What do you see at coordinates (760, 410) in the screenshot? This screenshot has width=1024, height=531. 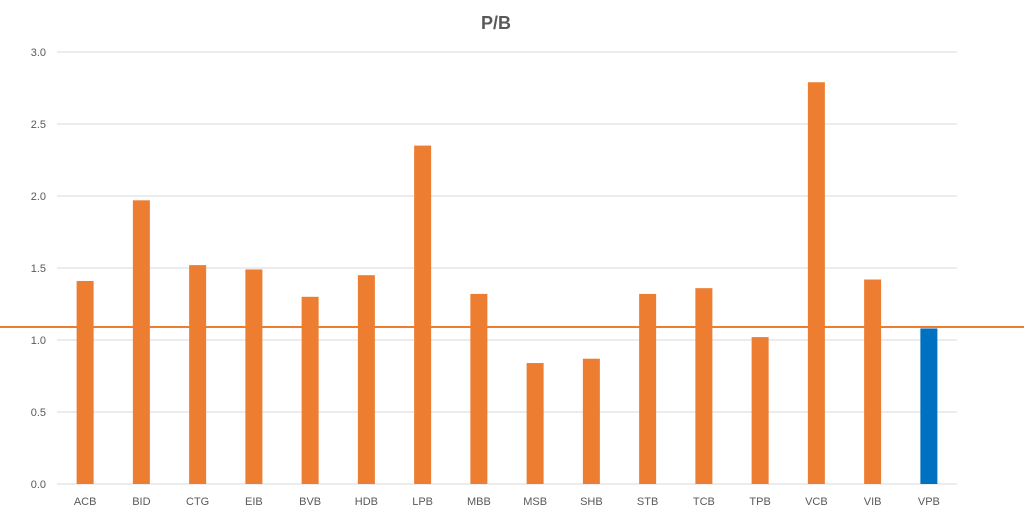 I see `bar-tpb` at bounding box center [760, 410].